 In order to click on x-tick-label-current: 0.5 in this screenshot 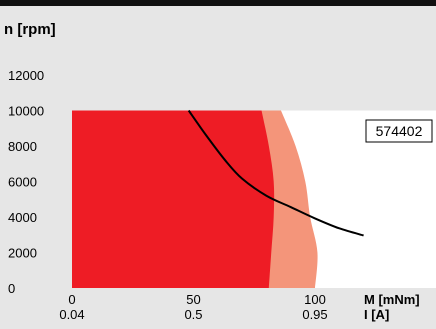, I will do `click(193, 314)`.